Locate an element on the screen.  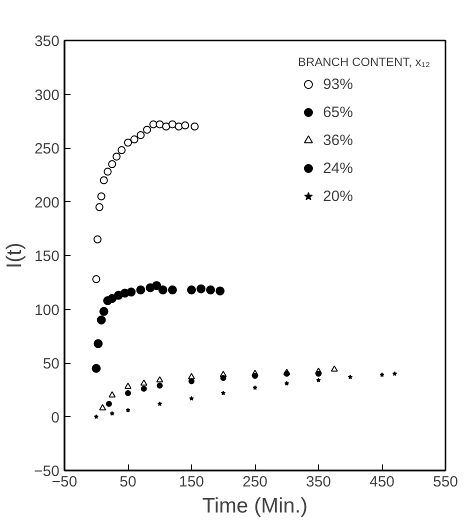
legend-title: BRANCH CONTENT, x₁₂ is located at coordinates (364, 62).